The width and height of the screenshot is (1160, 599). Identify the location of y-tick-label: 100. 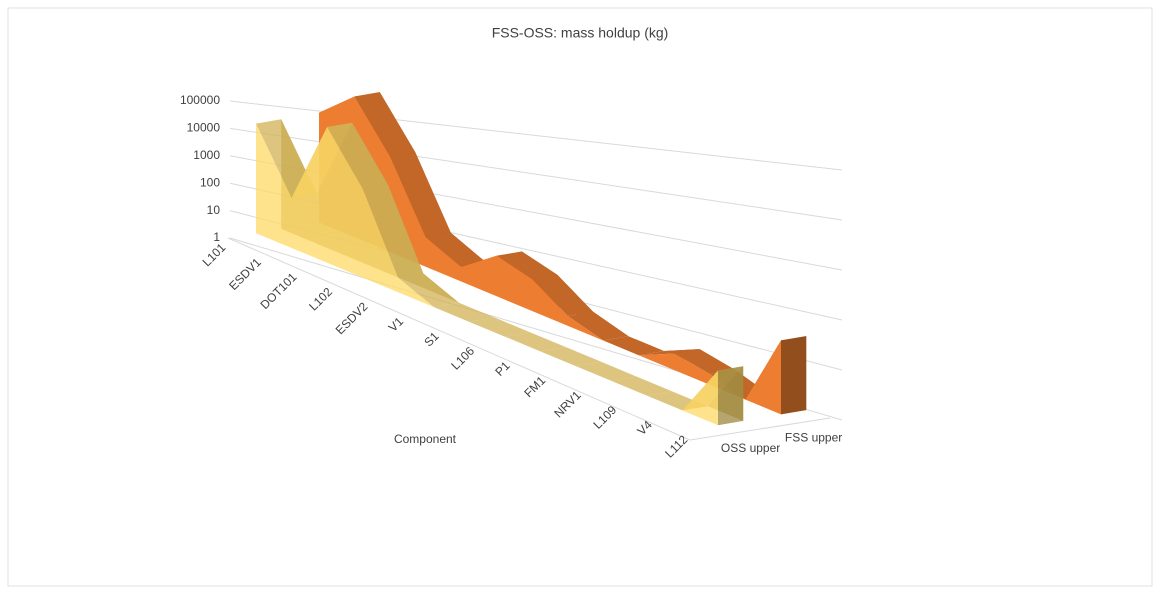
(210, 182).